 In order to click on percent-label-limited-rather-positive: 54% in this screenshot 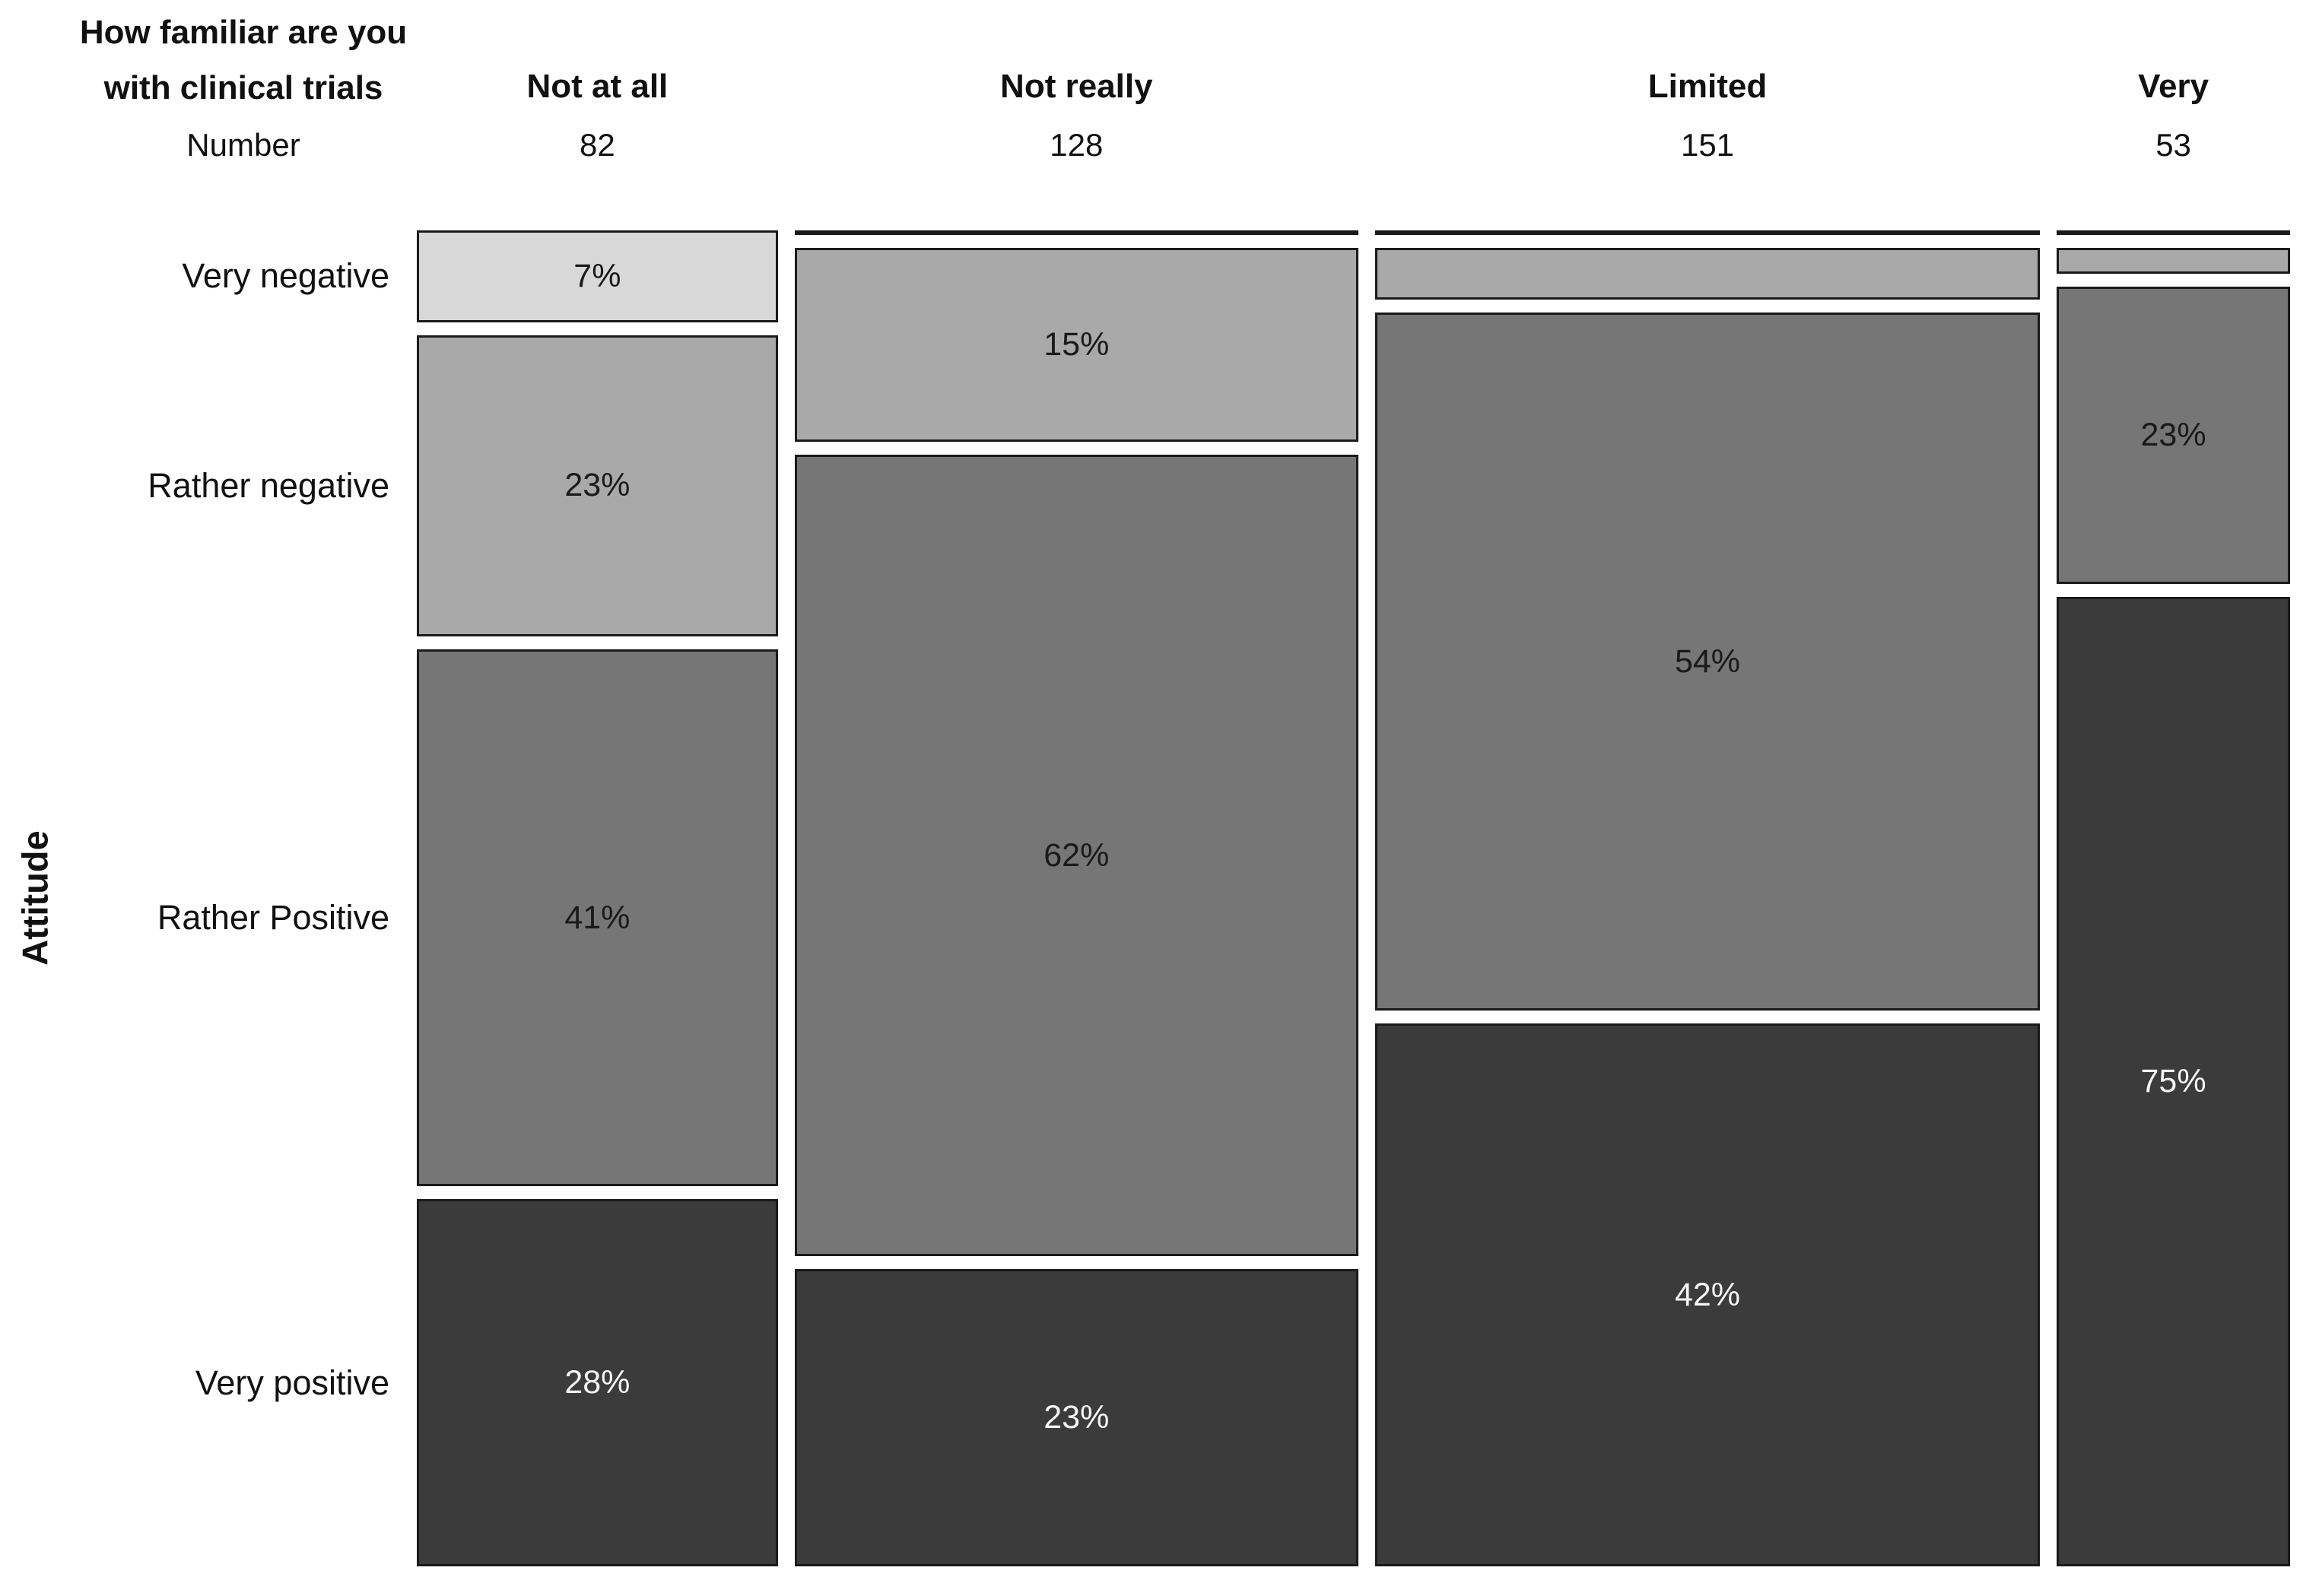, I will do `click(1707, 662)`.